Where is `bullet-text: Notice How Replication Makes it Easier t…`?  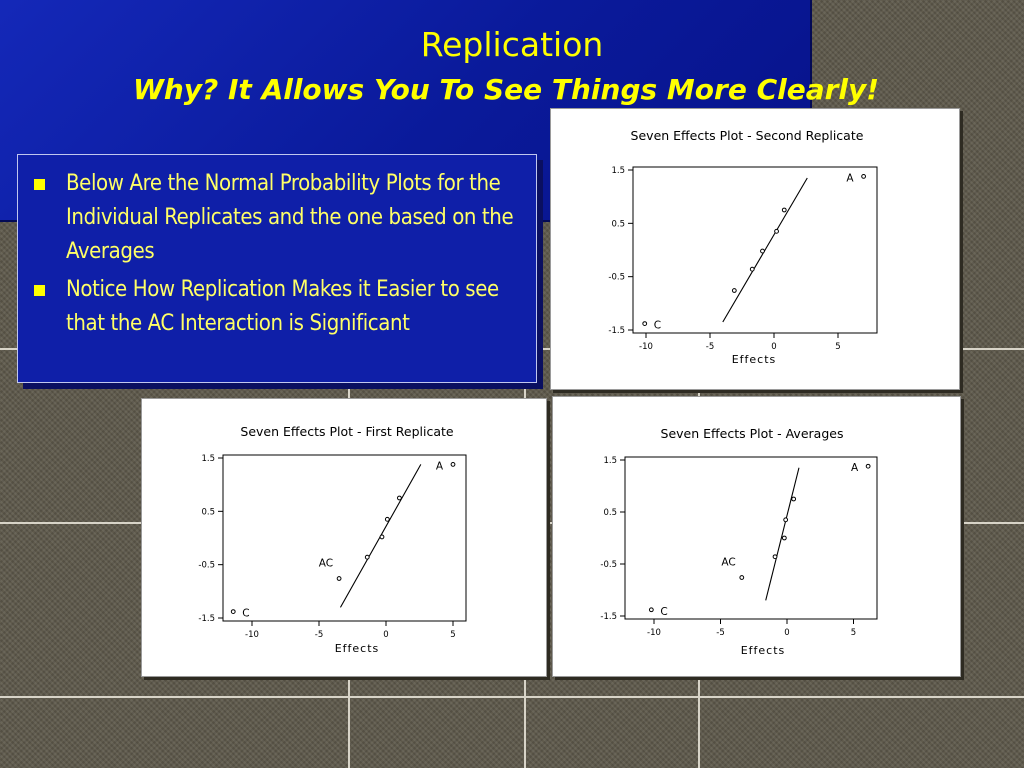 bullet-text: Notice How Replication Makes it Easier t… is located at coordinates (282, 306).